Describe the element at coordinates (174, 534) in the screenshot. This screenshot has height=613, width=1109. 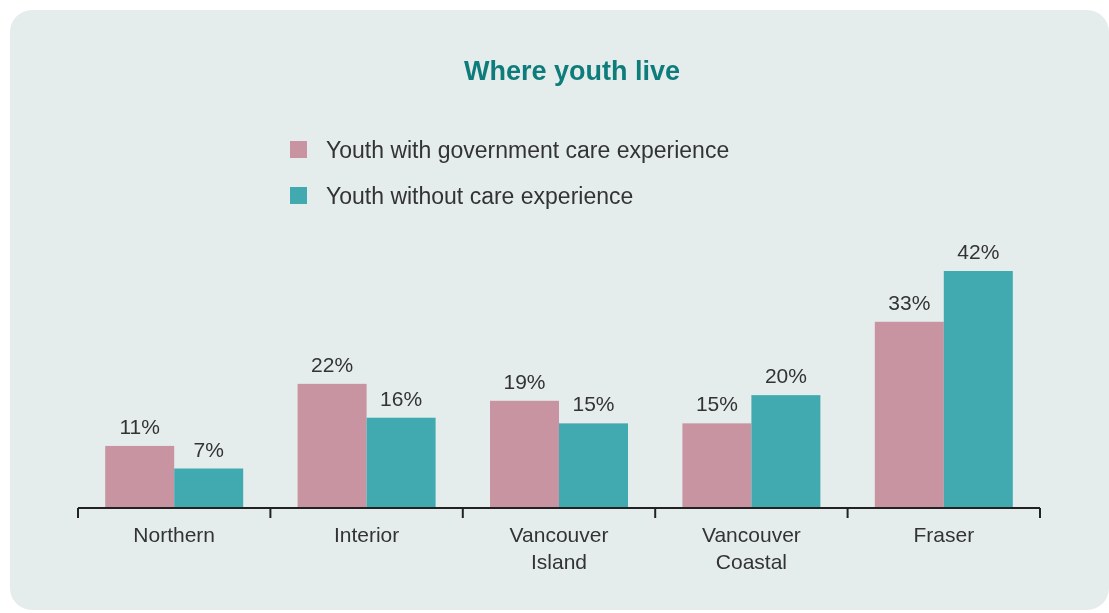
I see `x-tick-label: Northern` at that location.